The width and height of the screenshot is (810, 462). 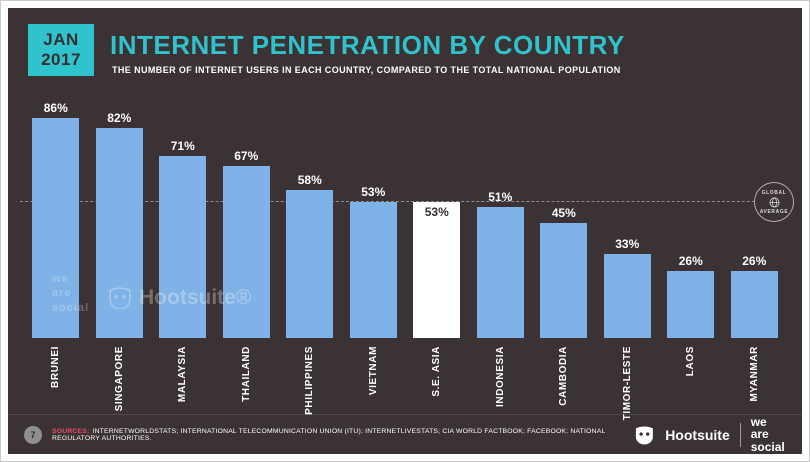 What do you see at coordinates (740, 434) in the screenshot?
I see `footer-divider` at bounding box center [740, 434].